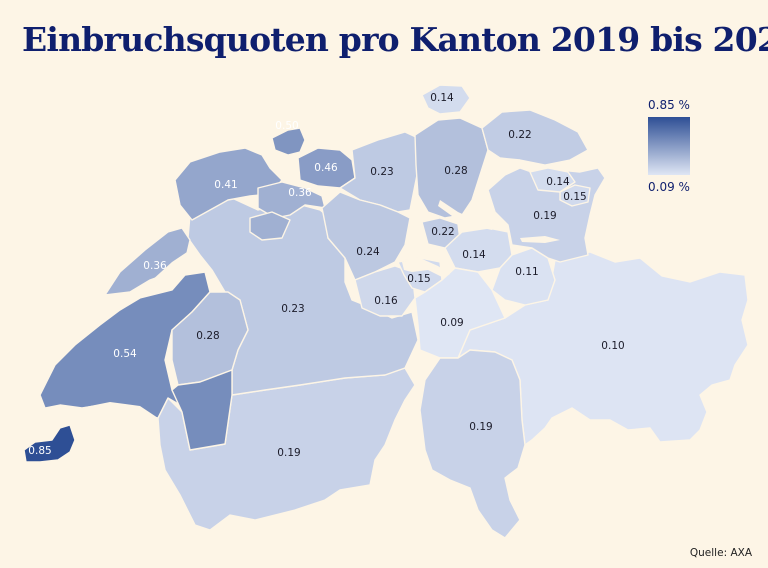  What do you see at coordinates (612, 346) in the screenshot?
I see `canton-value-label: 0.10` at bounding box center [612, 346].